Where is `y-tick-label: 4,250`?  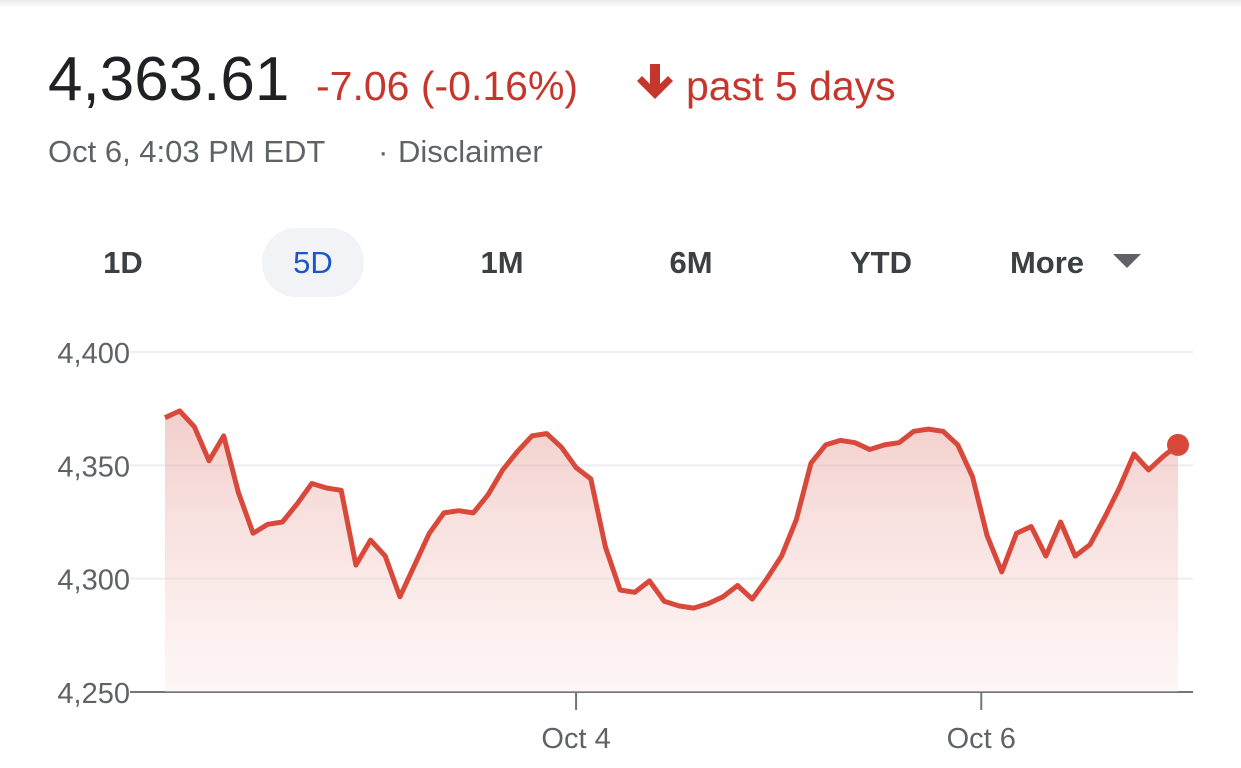 y-tick-label: 4,250 is located at coordinates (93, 694).